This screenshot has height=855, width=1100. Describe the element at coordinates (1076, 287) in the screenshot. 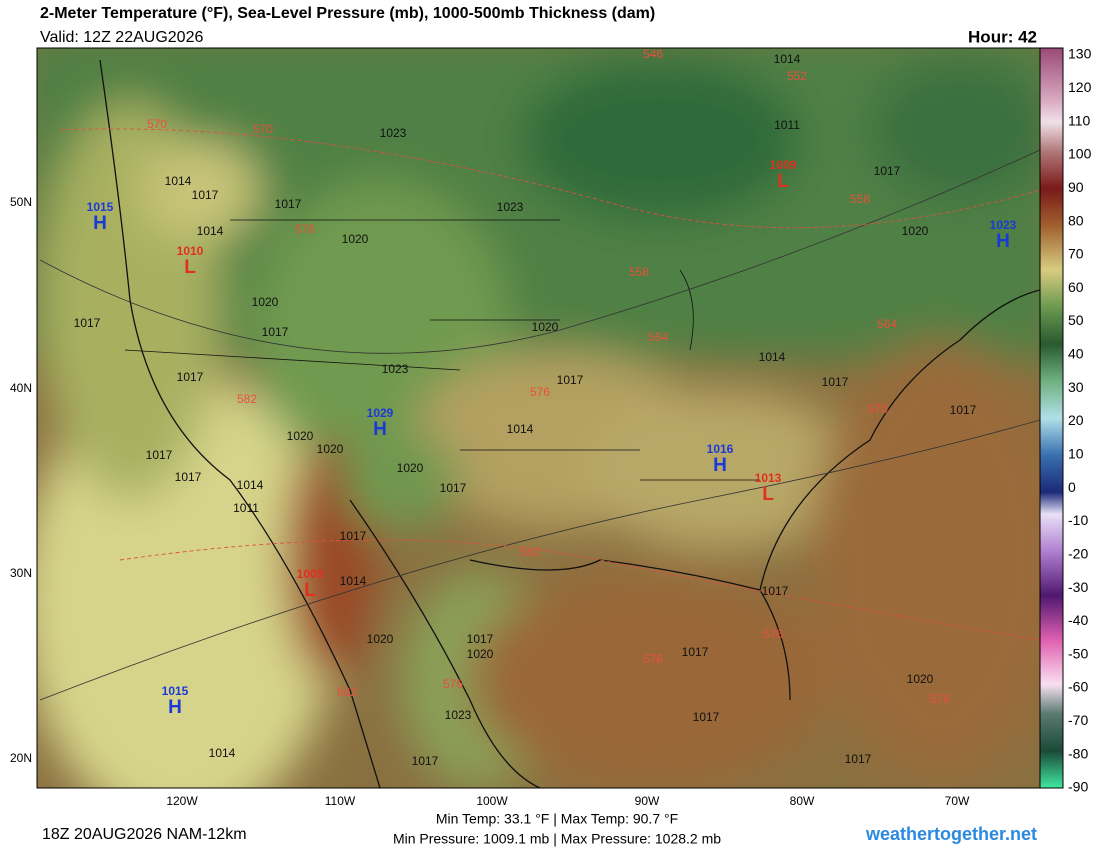

I see `colorbar-label: 60` at that location.